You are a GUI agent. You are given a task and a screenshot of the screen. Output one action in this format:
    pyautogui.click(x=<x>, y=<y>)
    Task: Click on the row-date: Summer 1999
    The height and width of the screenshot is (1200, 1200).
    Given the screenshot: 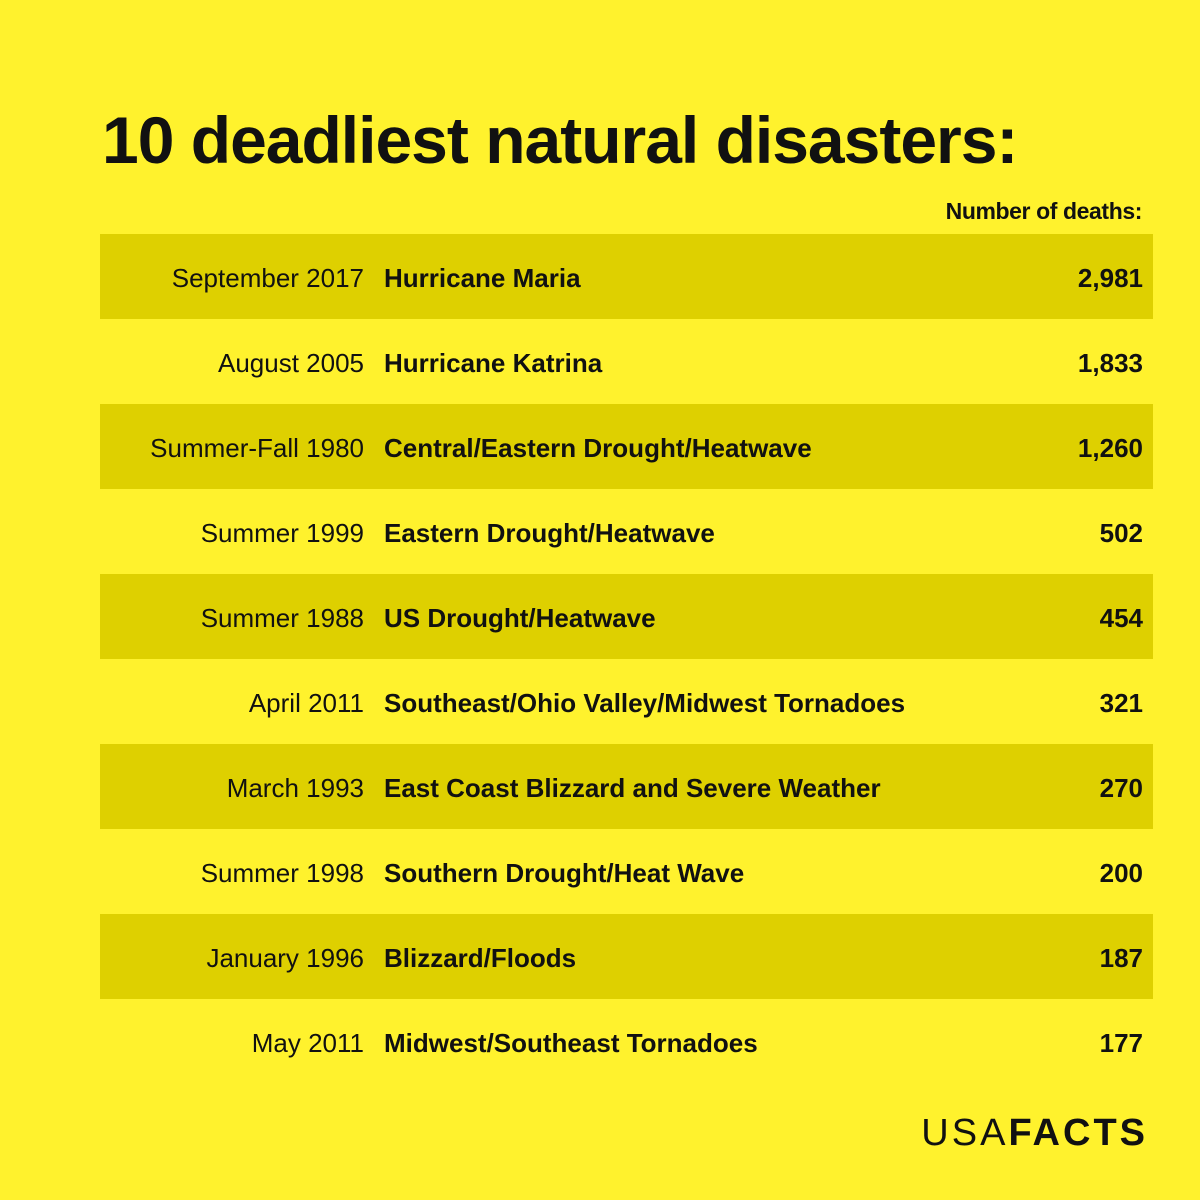 What is the action you would take?
    pyautogui.click(x=282, y=533)
    